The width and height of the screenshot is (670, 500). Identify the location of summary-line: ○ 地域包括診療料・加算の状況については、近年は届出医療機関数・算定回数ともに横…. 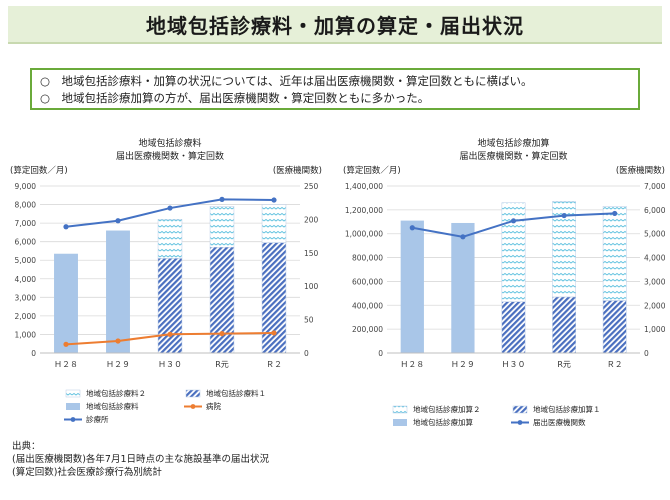
(286, 81).